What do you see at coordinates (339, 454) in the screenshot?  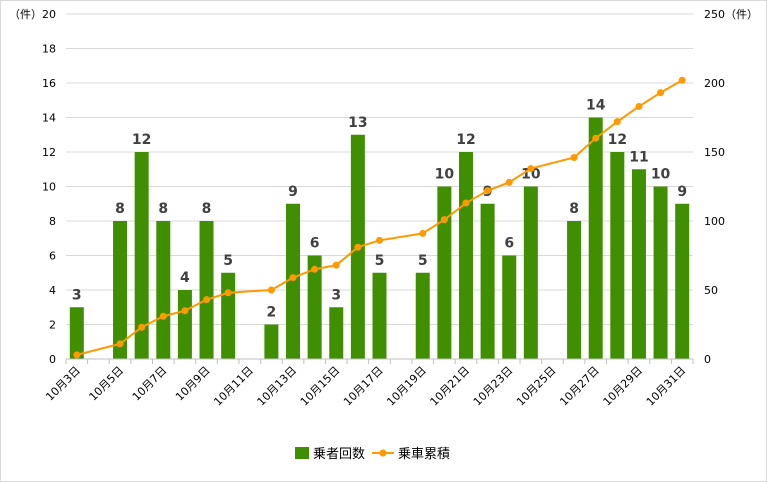 I see `legend-label: 乗者回数` at bounding box center [339, 454].